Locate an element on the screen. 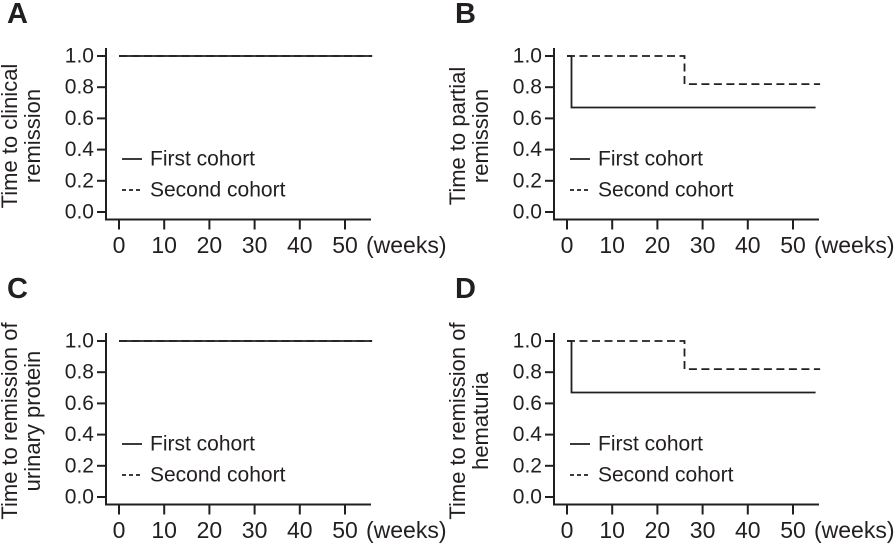  panel-d-letter: D is located at coordinates (465, 289).